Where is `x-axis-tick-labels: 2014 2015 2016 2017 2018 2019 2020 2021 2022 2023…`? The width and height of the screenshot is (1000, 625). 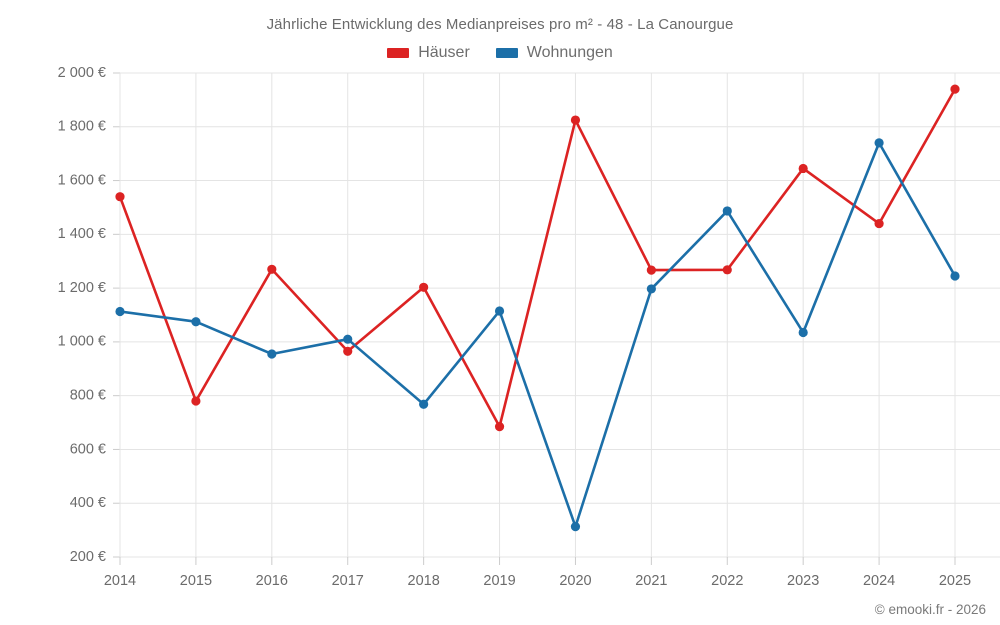
x-axis-tick-labels: 2014 2015 2016 2017 2018 2019 2020 2021 2022 2023… is located at coordinates (537, 581).